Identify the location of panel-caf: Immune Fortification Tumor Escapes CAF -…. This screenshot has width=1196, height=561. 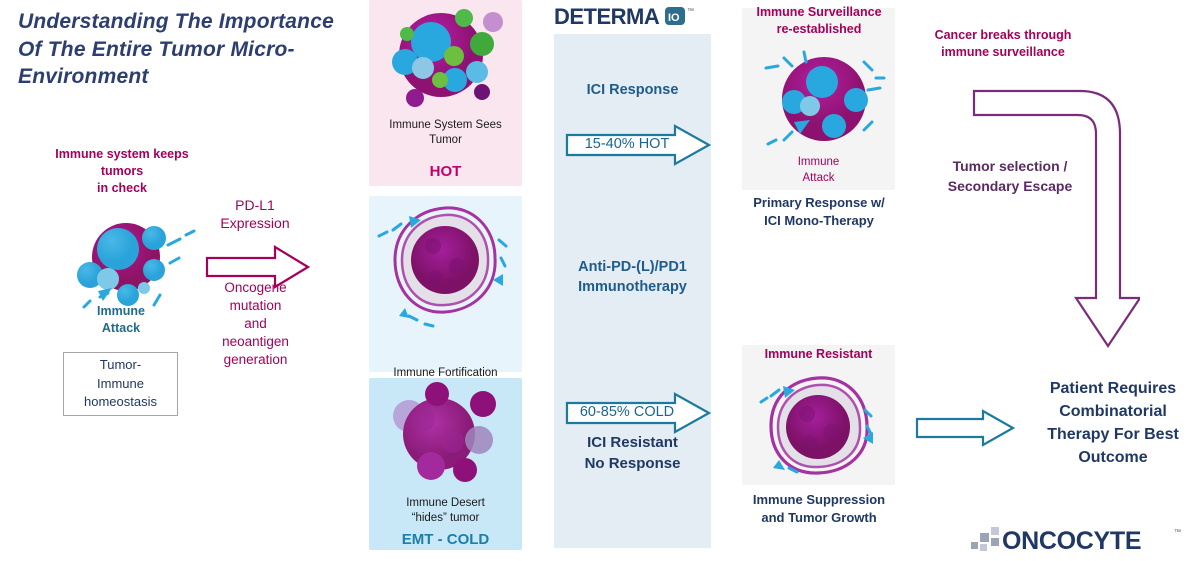
(445, 309).